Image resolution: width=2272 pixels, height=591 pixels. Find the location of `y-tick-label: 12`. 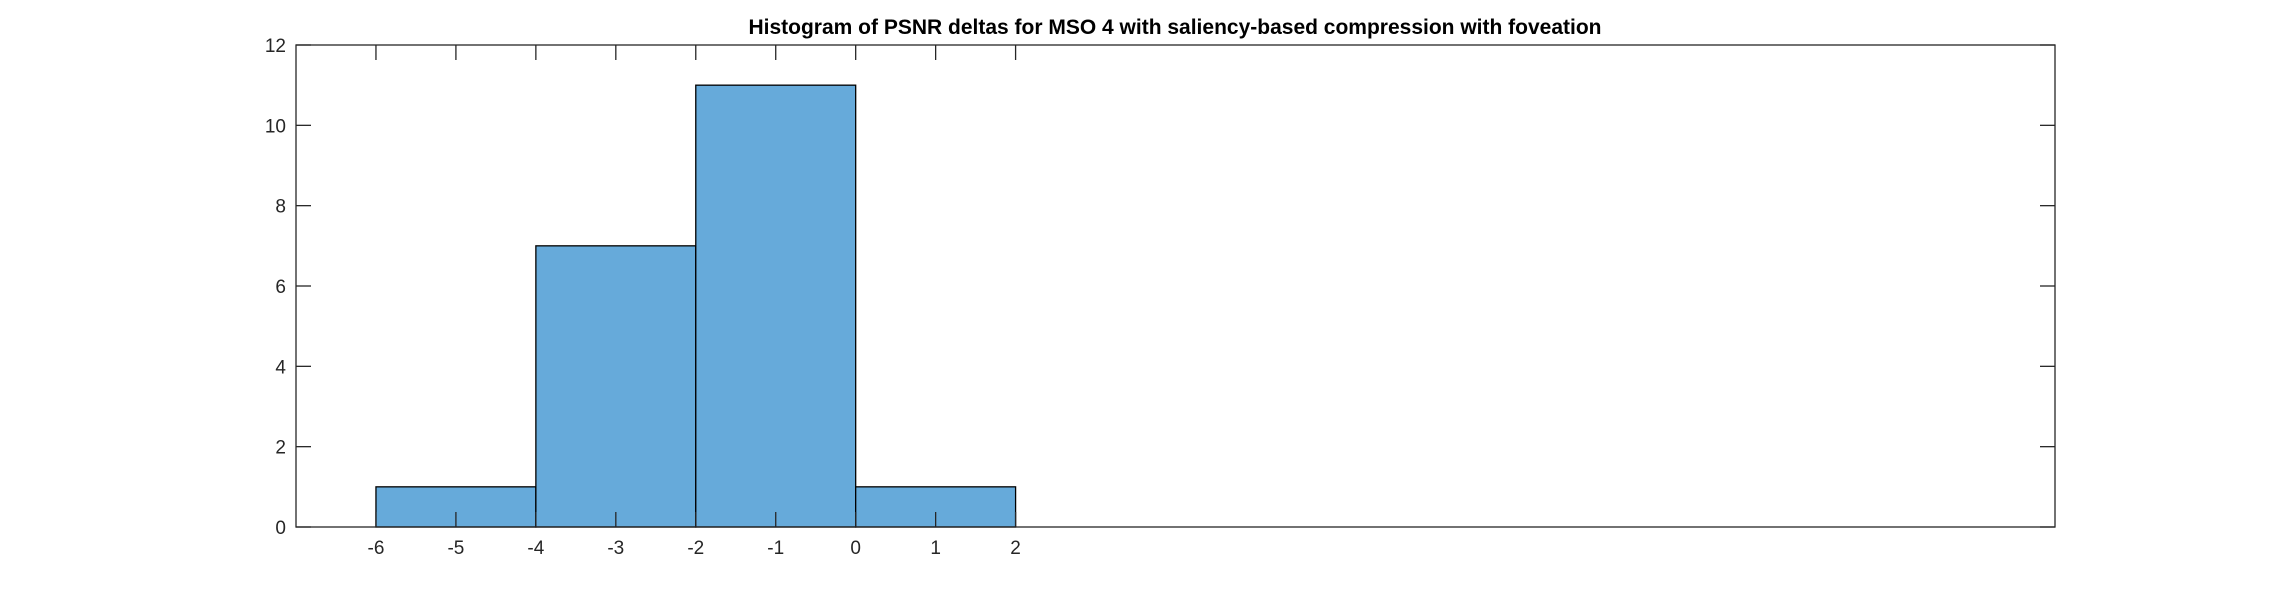

y-tick-label: 12 is located at coordinates (275, 46).